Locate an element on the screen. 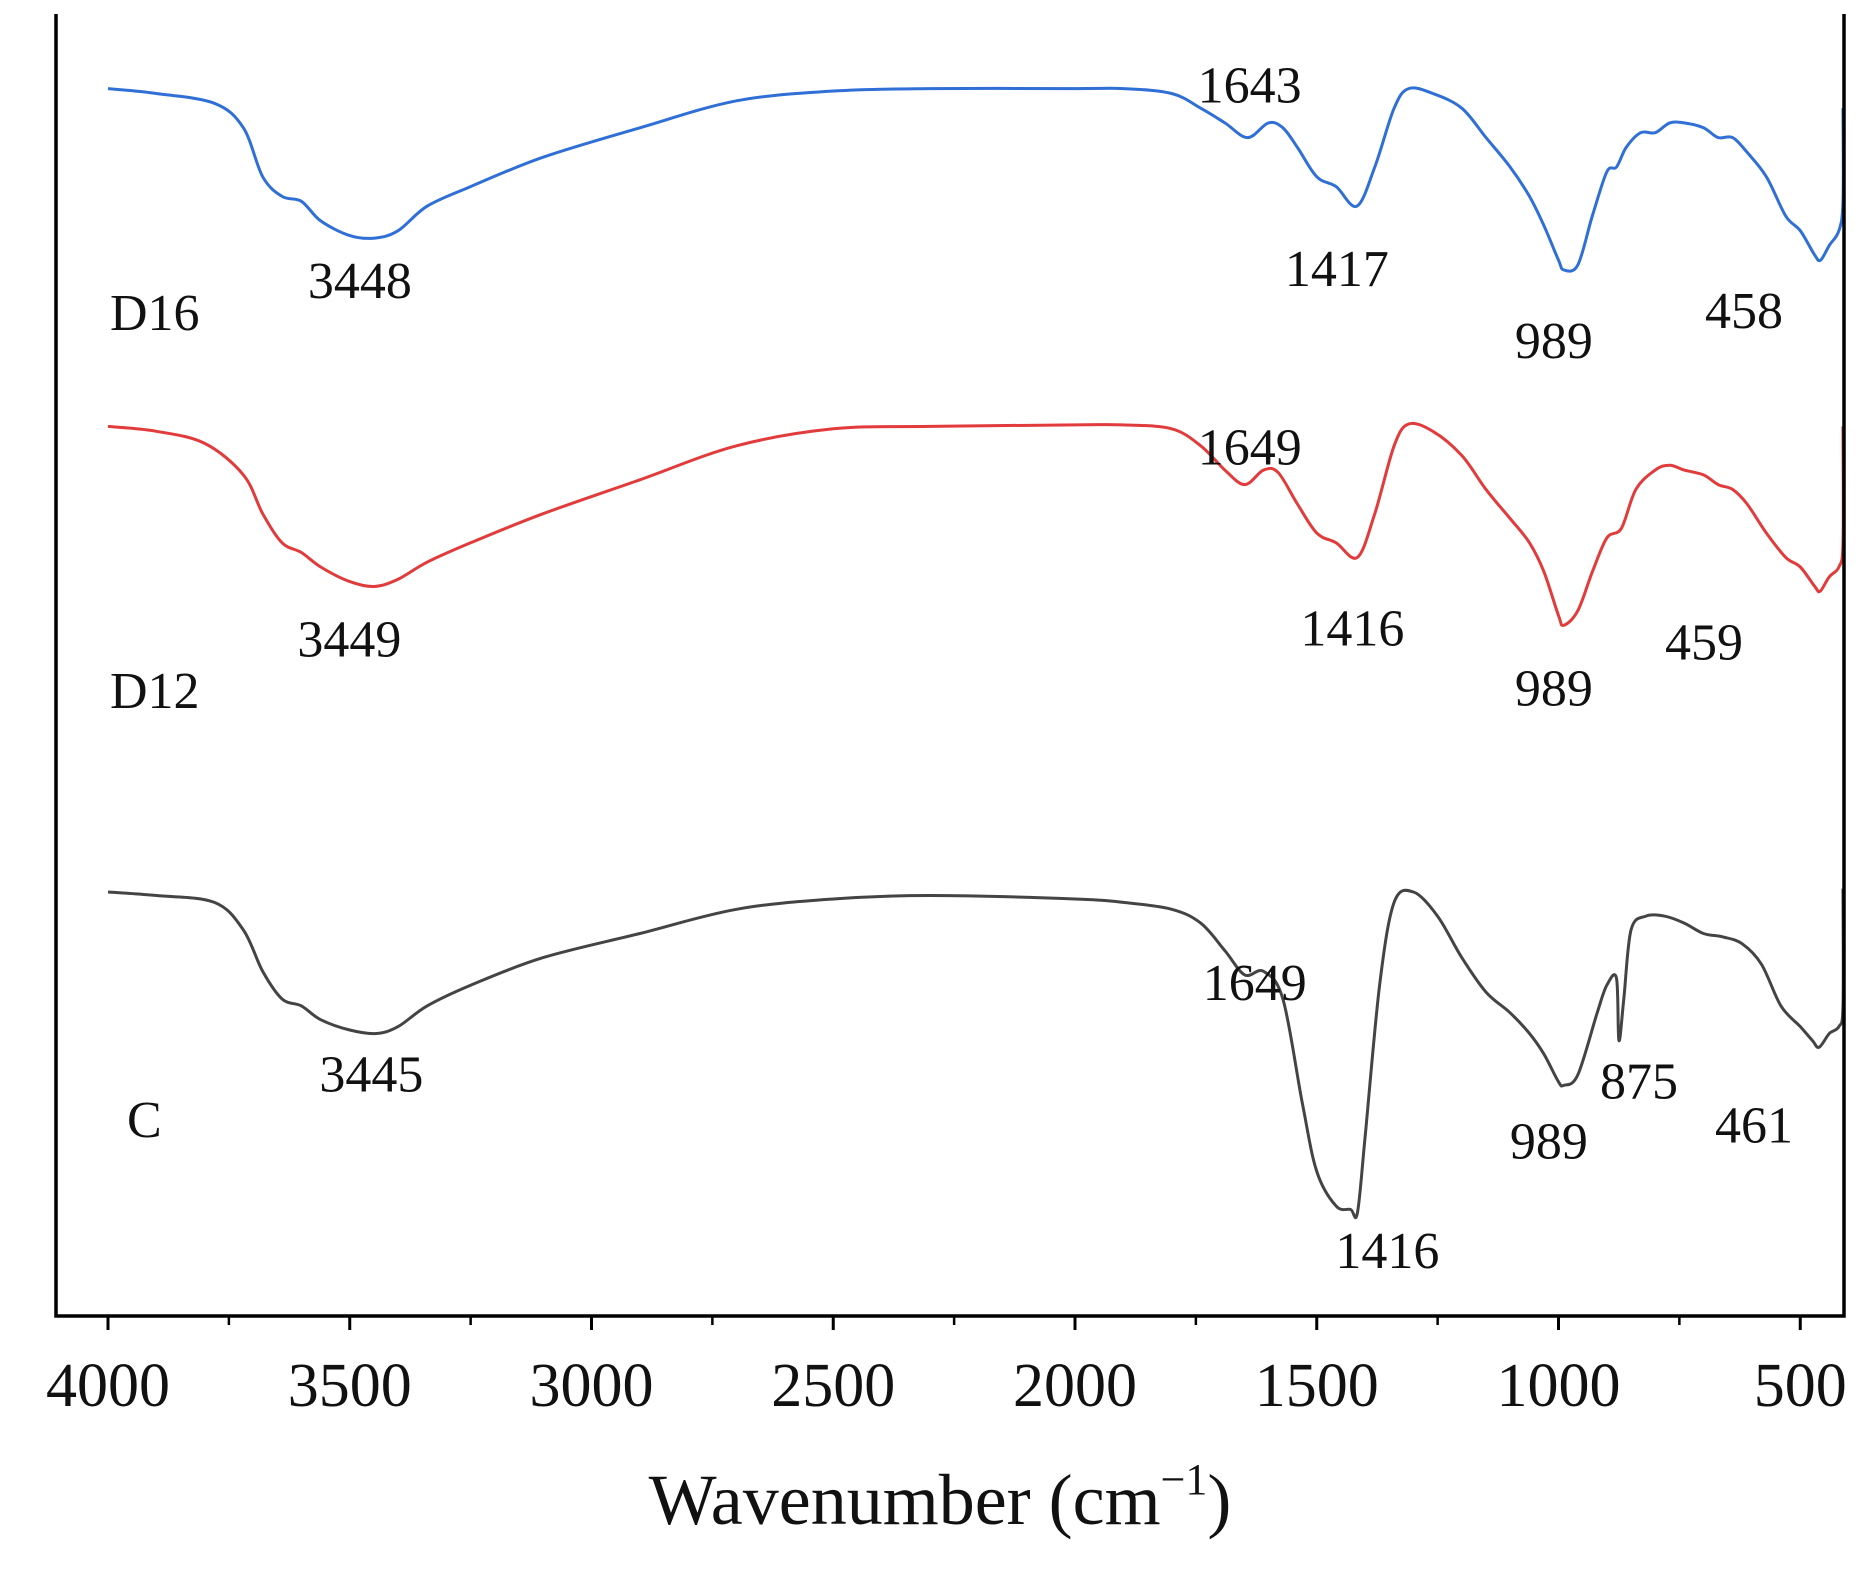 Image resolution: width=1873 pixels, height=1574 pixels. peak-label-c-461: 461 is located at coordinates (1754, 1125).